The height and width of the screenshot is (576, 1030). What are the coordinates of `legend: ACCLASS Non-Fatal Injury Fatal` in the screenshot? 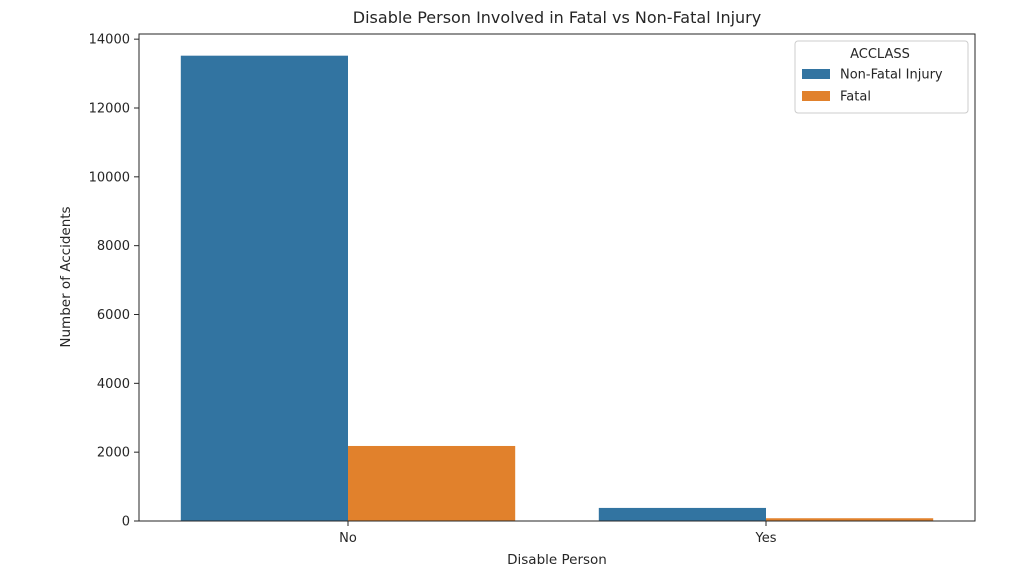 It's located at (881, 77).